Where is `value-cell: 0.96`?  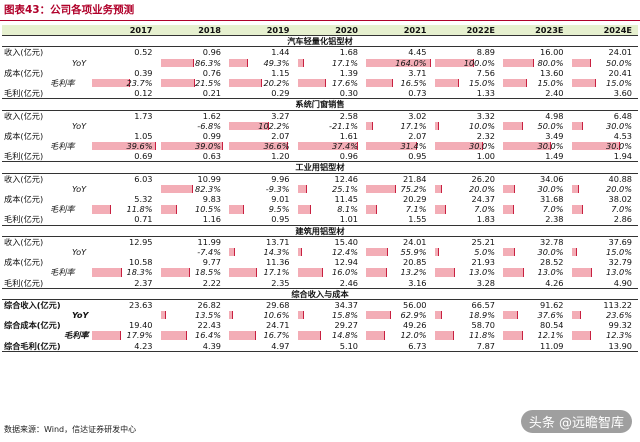
value-cell: 0.96 is located at coordinates (211, 52).